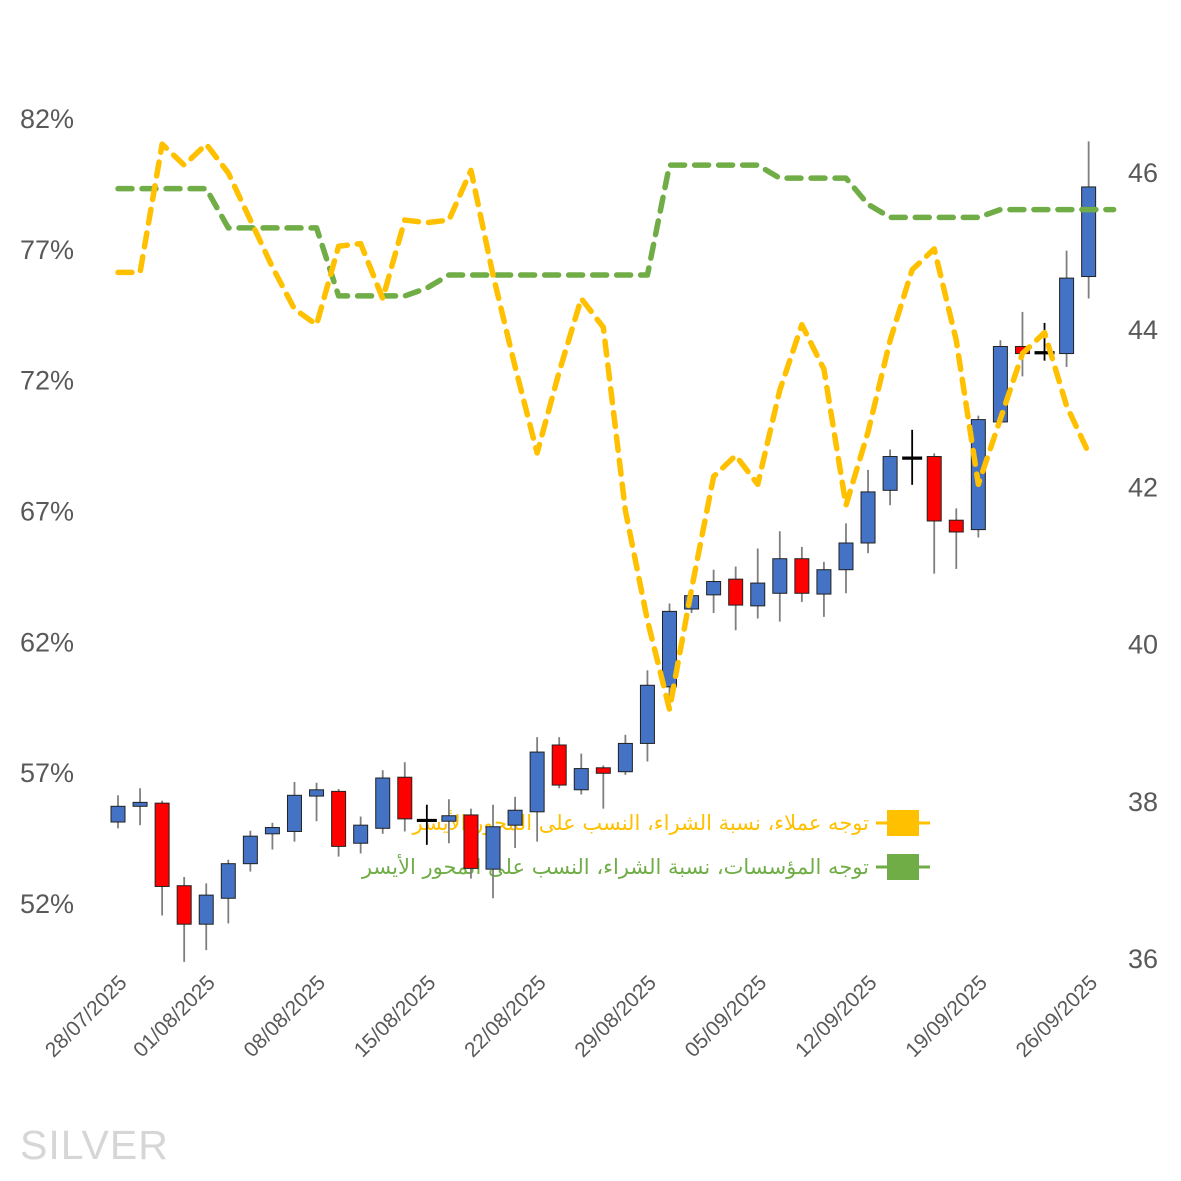 This screenshot has width=1181, height=1181. Describe the element at coordinates (1143, 645) in the screenshot. I see `right-axis-tick-label: 40` at that location.